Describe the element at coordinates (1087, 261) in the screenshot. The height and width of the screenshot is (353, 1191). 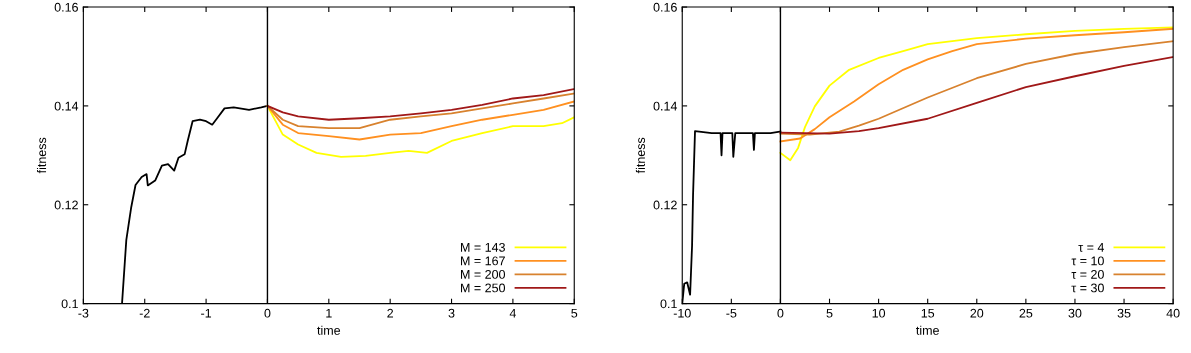
I see `legend-label: τ = 10` at that location.